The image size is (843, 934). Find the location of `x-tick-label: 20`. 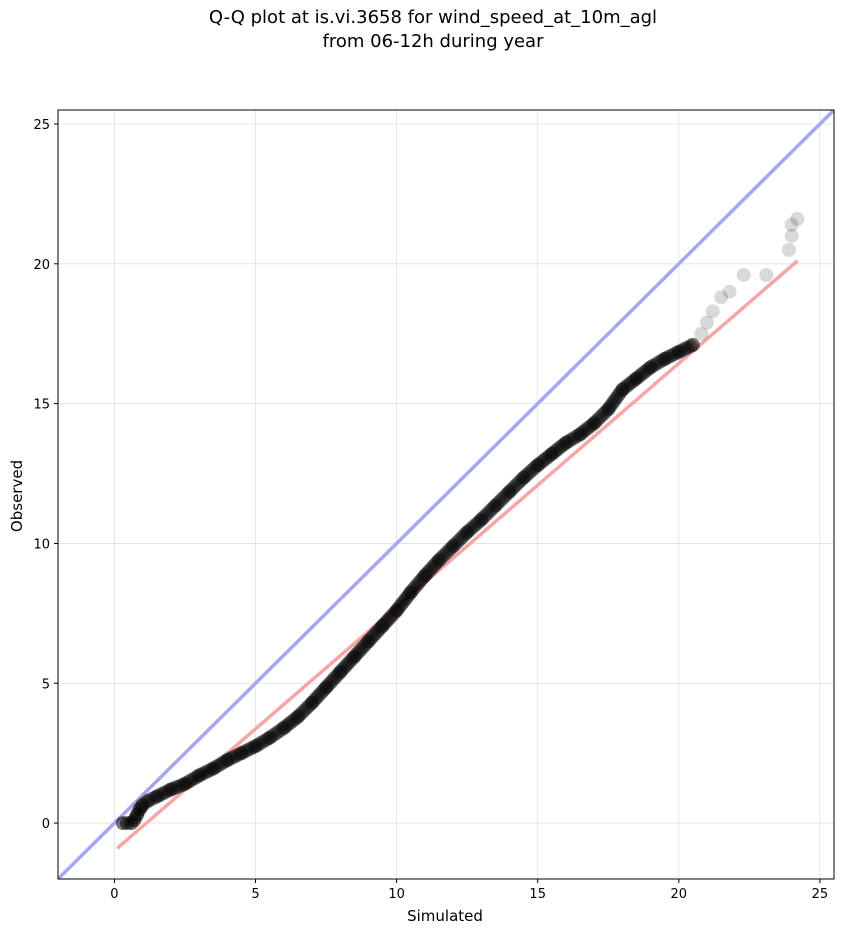

x-tick-label: 20 is located at coordinates (679, 894).